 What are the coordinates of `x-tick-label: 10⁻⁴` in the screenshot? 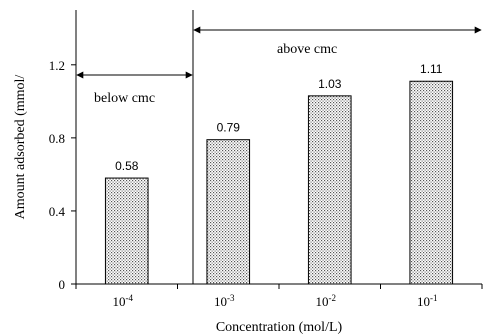 It's located at (123, 301).